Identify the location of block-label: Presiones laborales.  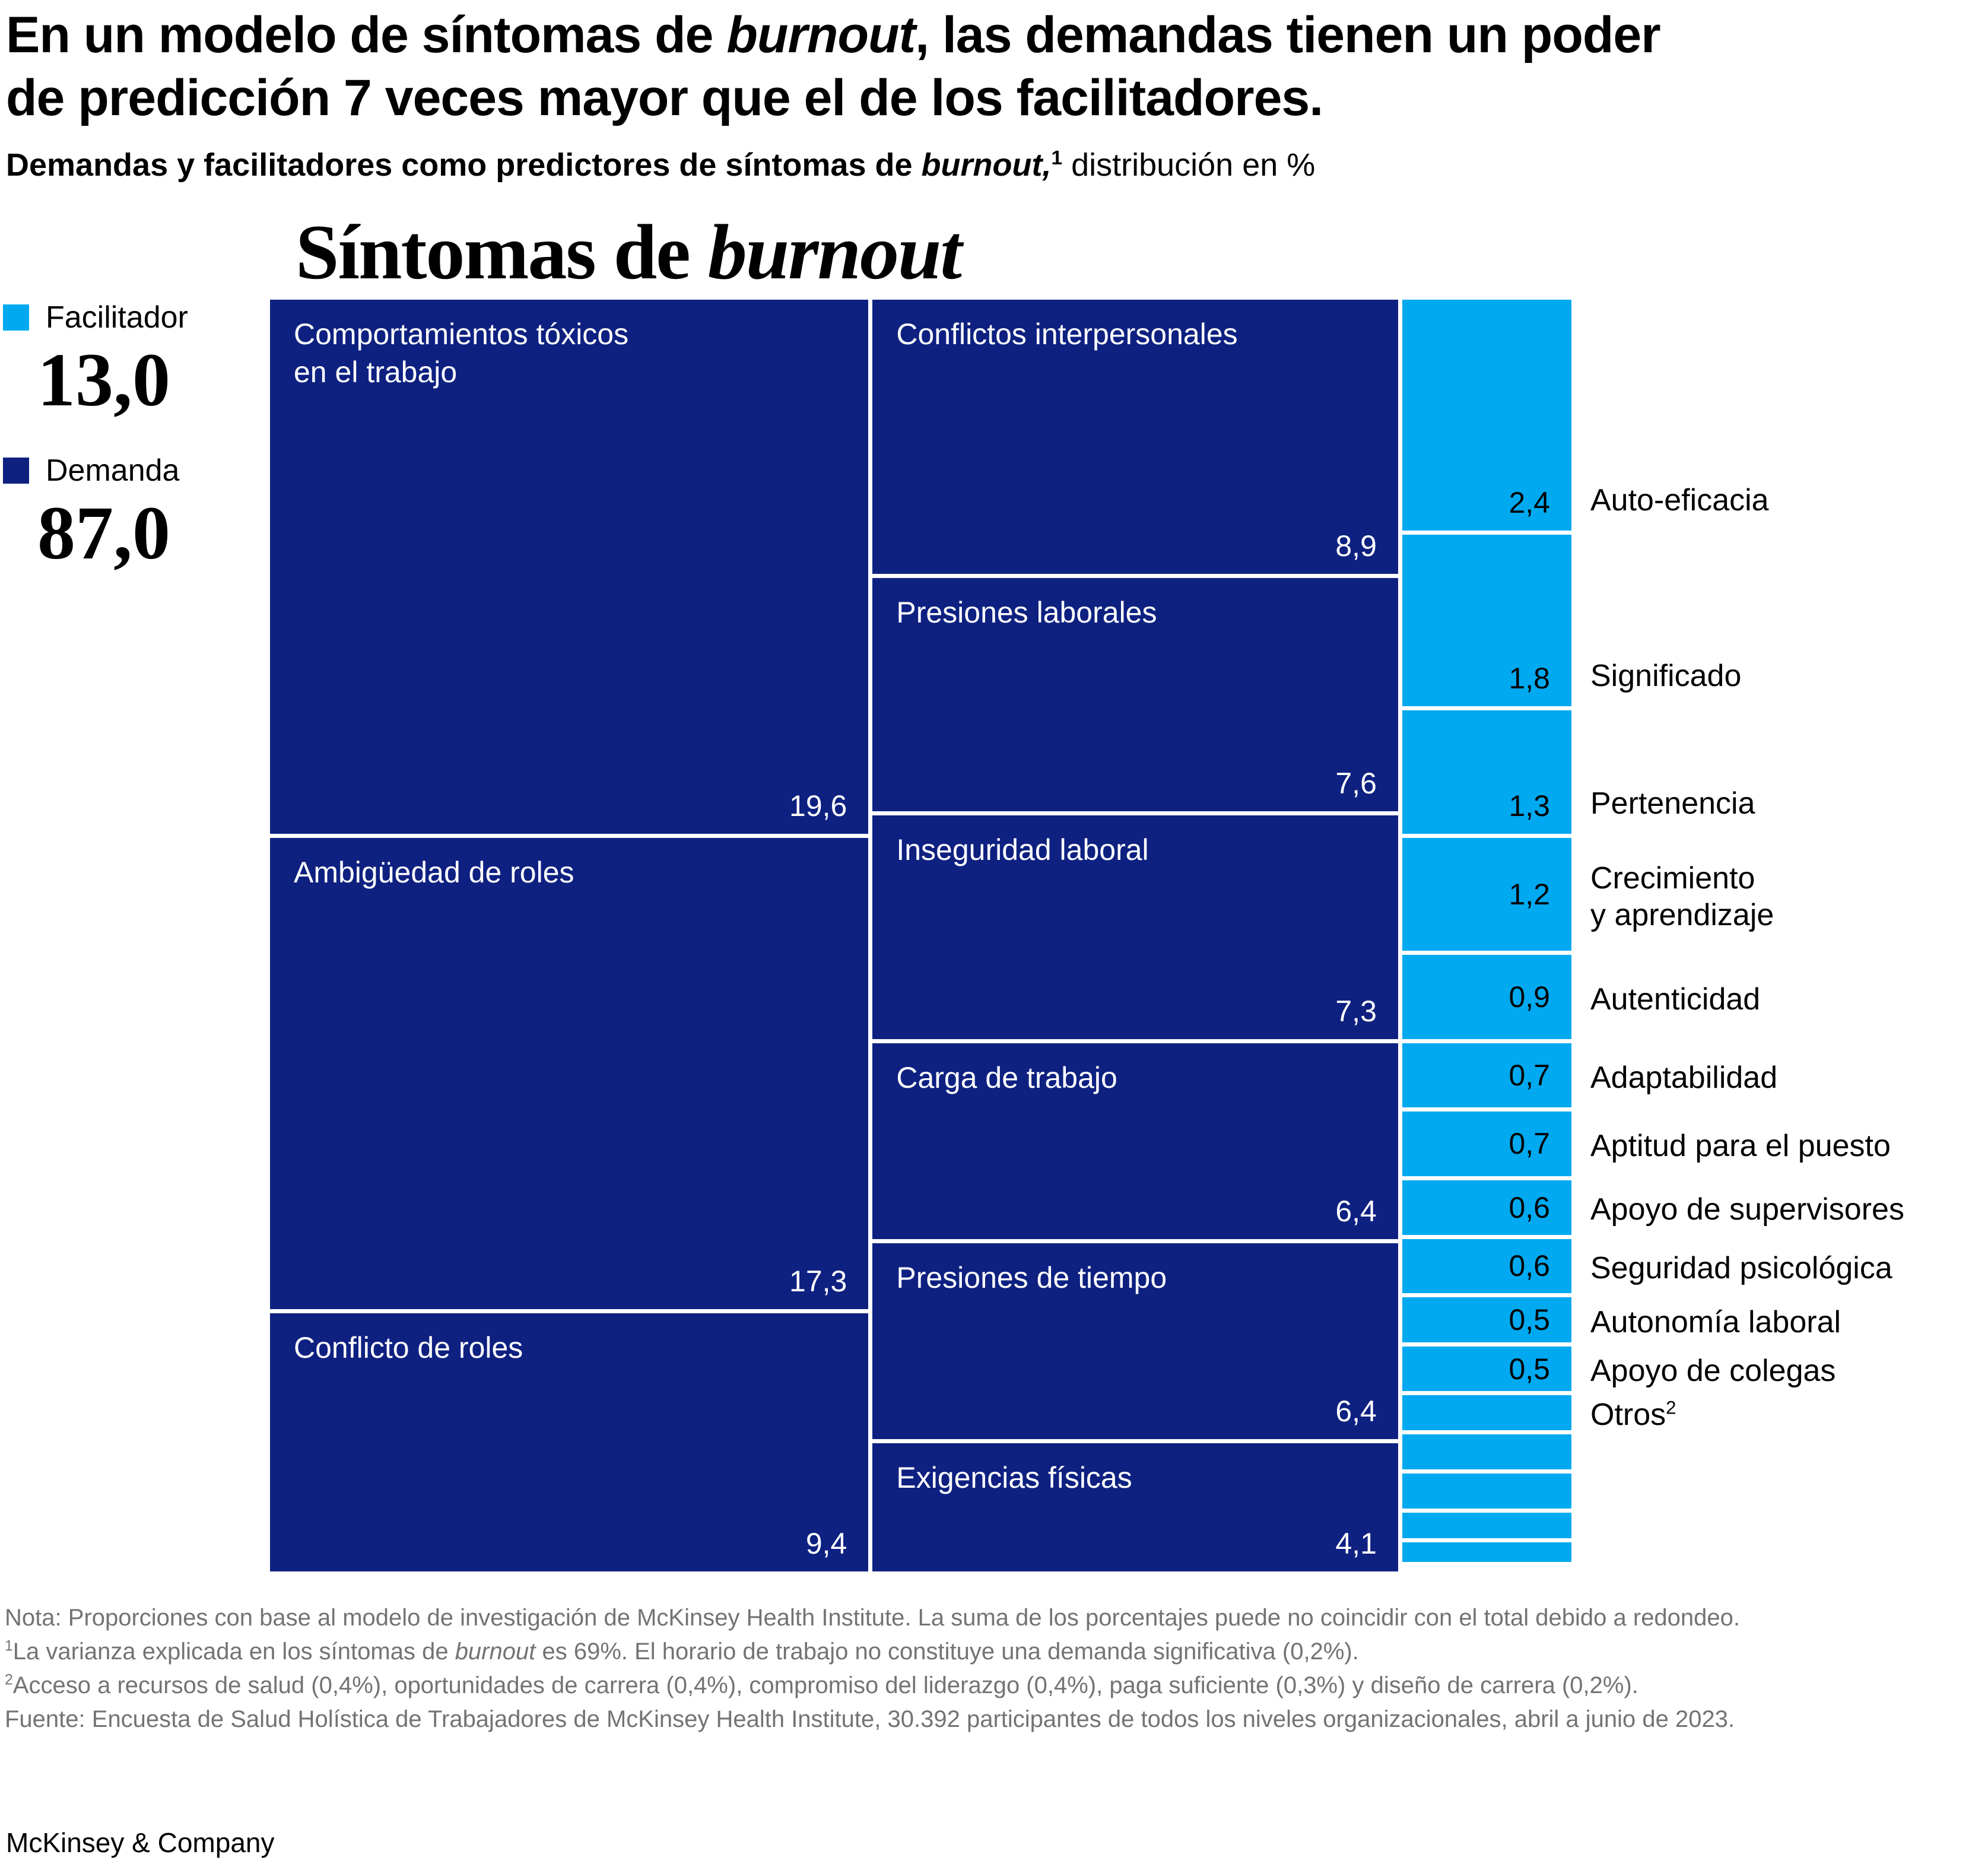
(1026, 612).